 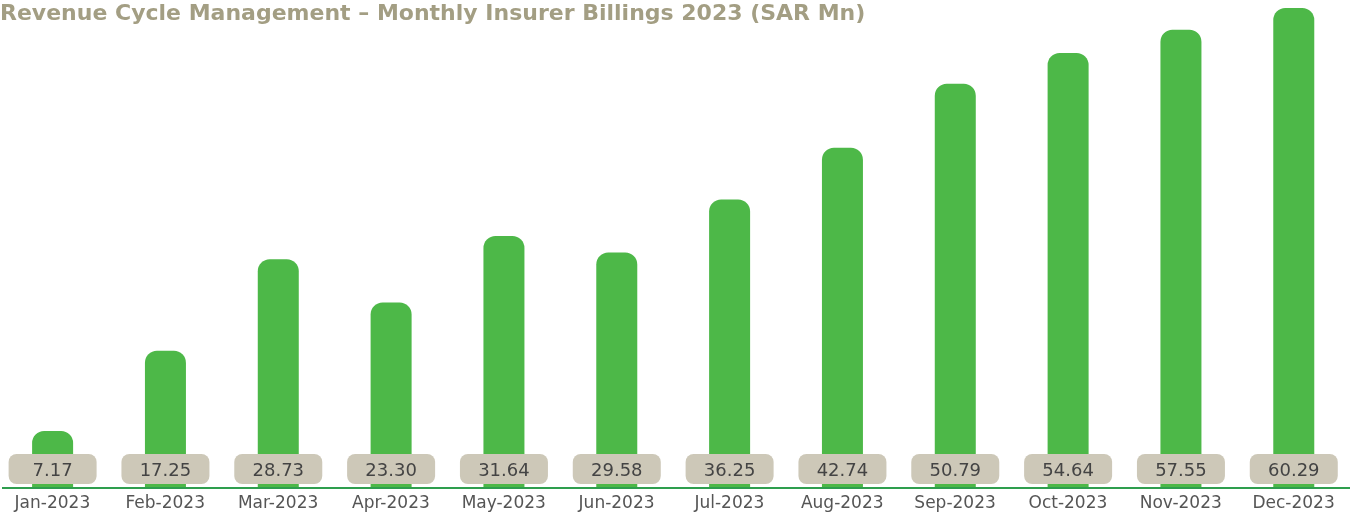 I want to click on x-tick-label: Aug-2023, so click(x=842, y=502).